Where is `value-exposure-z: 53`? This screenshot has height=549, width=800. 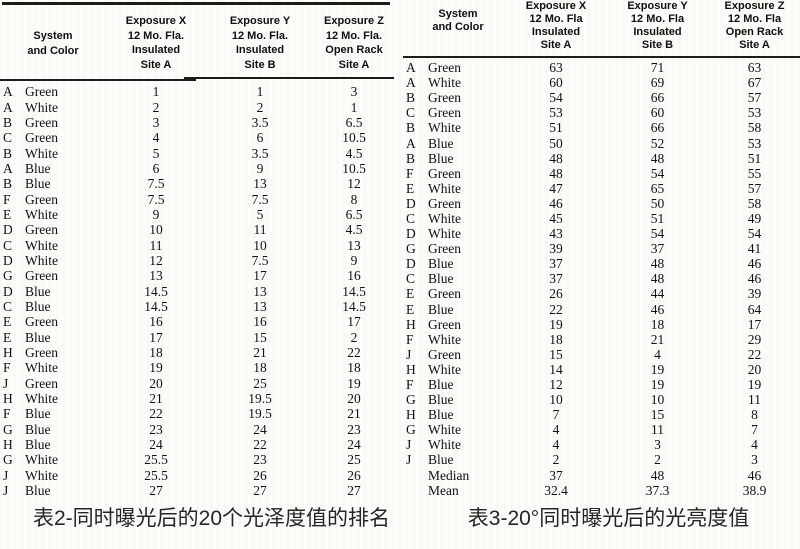 value-exposure-z: 53 is located at coordinates (754, 113).